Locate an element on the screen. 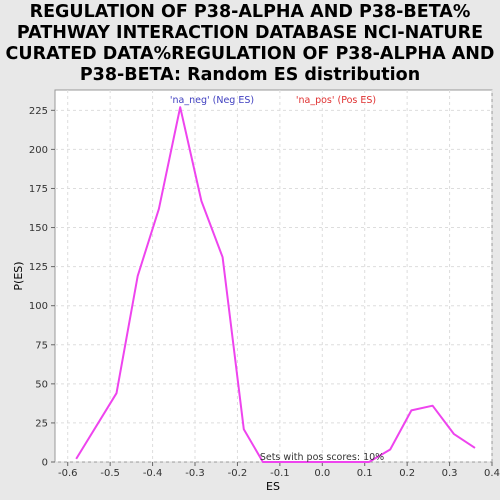 This screenshot has height=500, width=500. x-tick-label: -0.6 is located at coordinates (68, 473).